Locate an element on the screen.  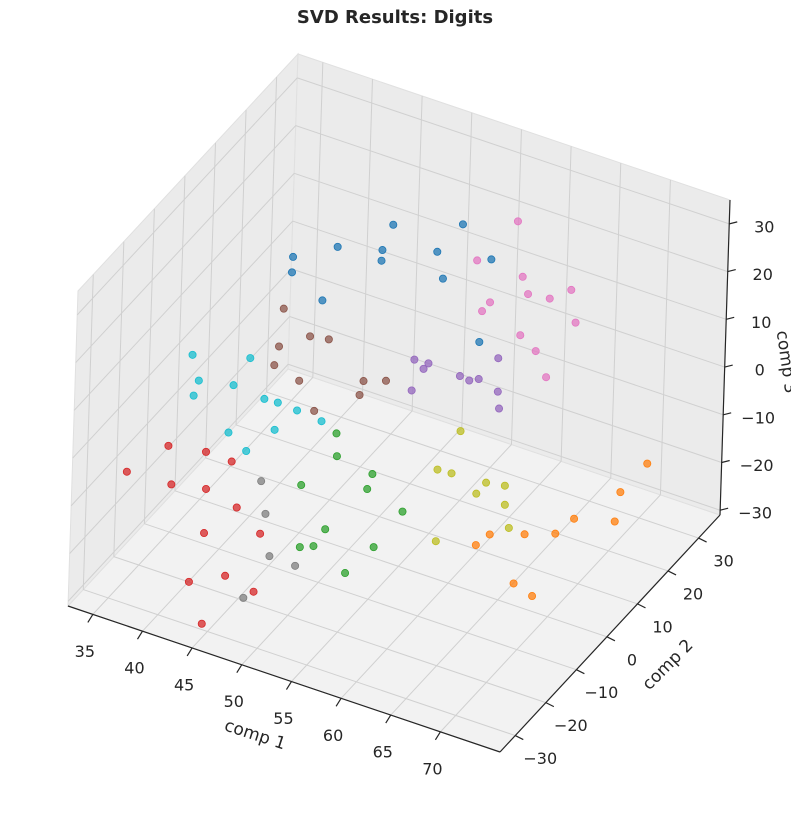
tick-label: 20 is located at coordinates (693, 593).